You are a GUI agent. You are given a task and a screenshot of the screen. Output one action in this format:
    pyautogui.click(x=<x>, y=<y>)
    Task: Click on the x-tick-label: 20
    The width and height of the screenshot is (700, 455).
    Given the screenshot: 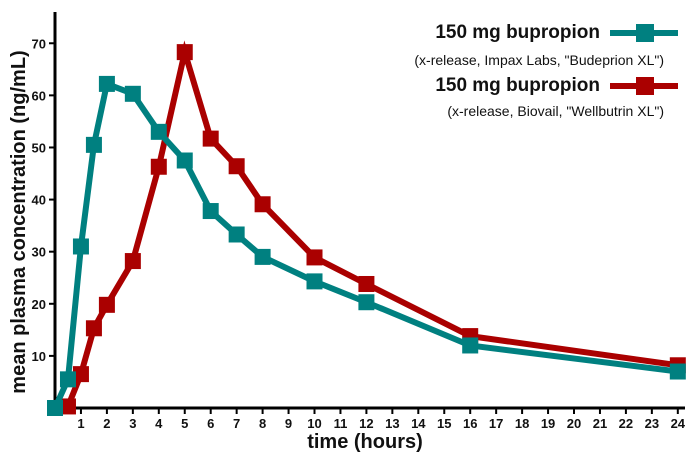 What is the action you would take?
    pyautogui.click(x=574, y=423)
    